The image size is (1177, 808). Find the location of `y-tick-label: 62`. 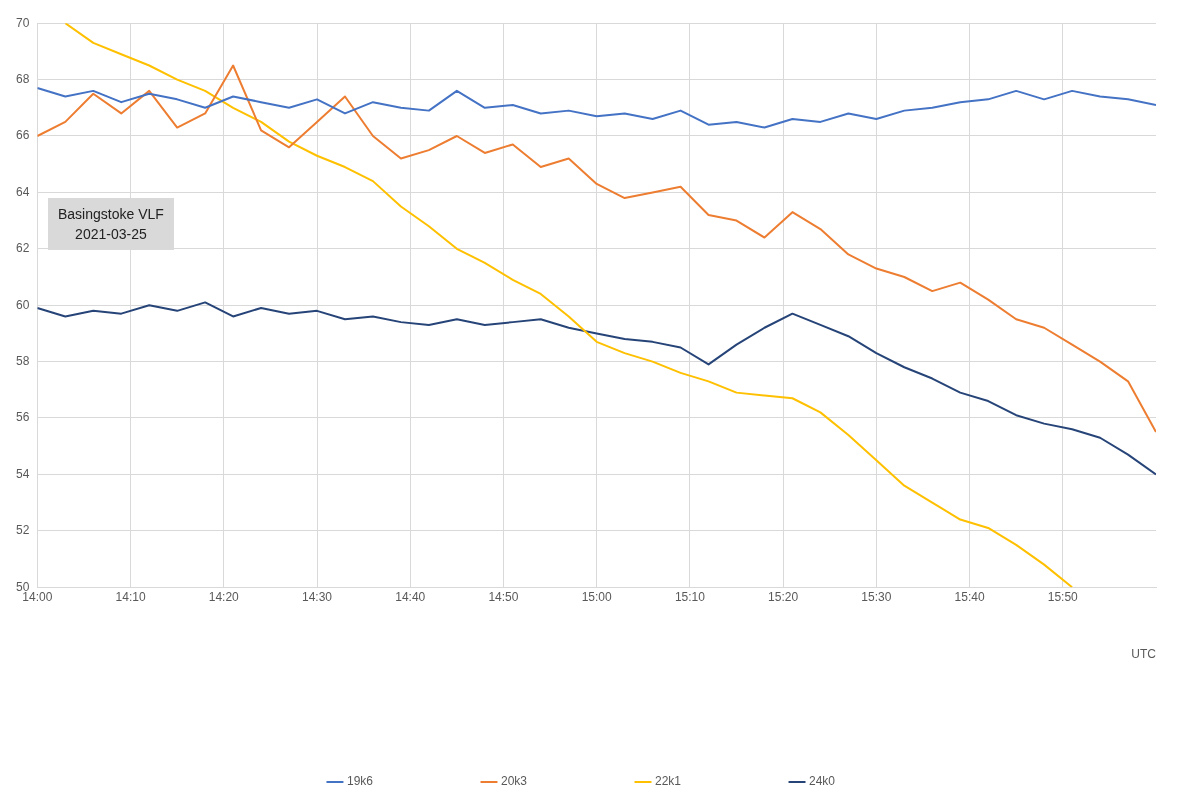

y-tick-label: 62 is located at coordinates (22, 248).